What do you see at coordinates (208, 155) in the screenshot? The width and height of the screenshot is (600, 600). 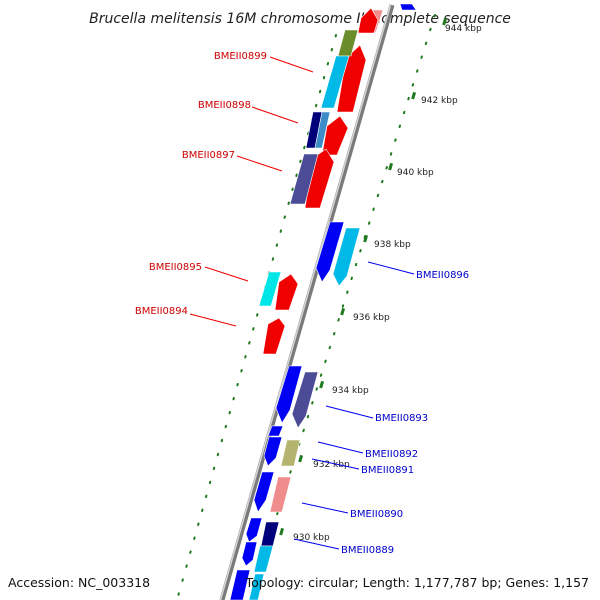 I see `gene-label-bmeii0897: BMEII0897` at bounding box center [208, 155].